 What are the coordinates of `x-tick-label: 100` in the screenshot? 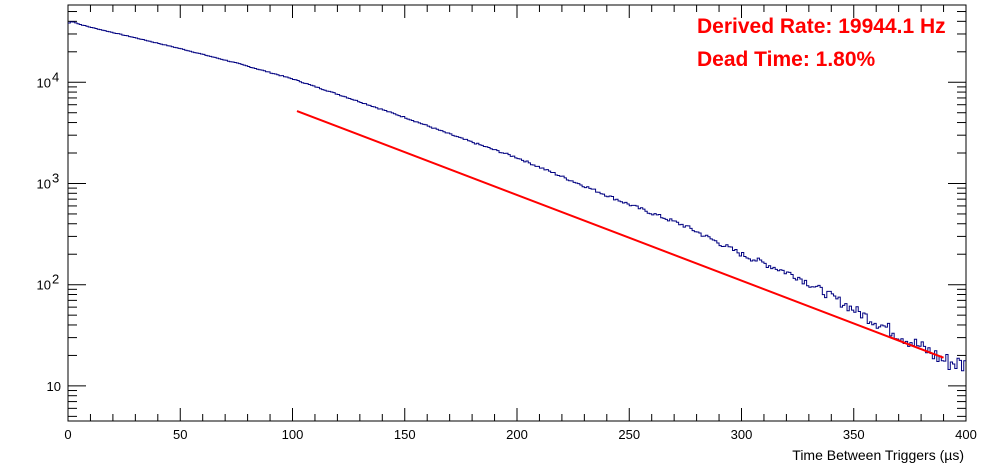 It's located at (293, 434).